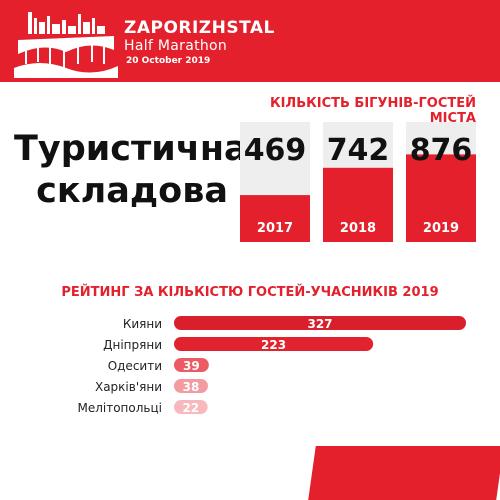 The image size is (500, 500). What do you see at coordinates (441, 228) in the screenshot?
I see `year-category-label: 2019` at bounding box center [441, 228].